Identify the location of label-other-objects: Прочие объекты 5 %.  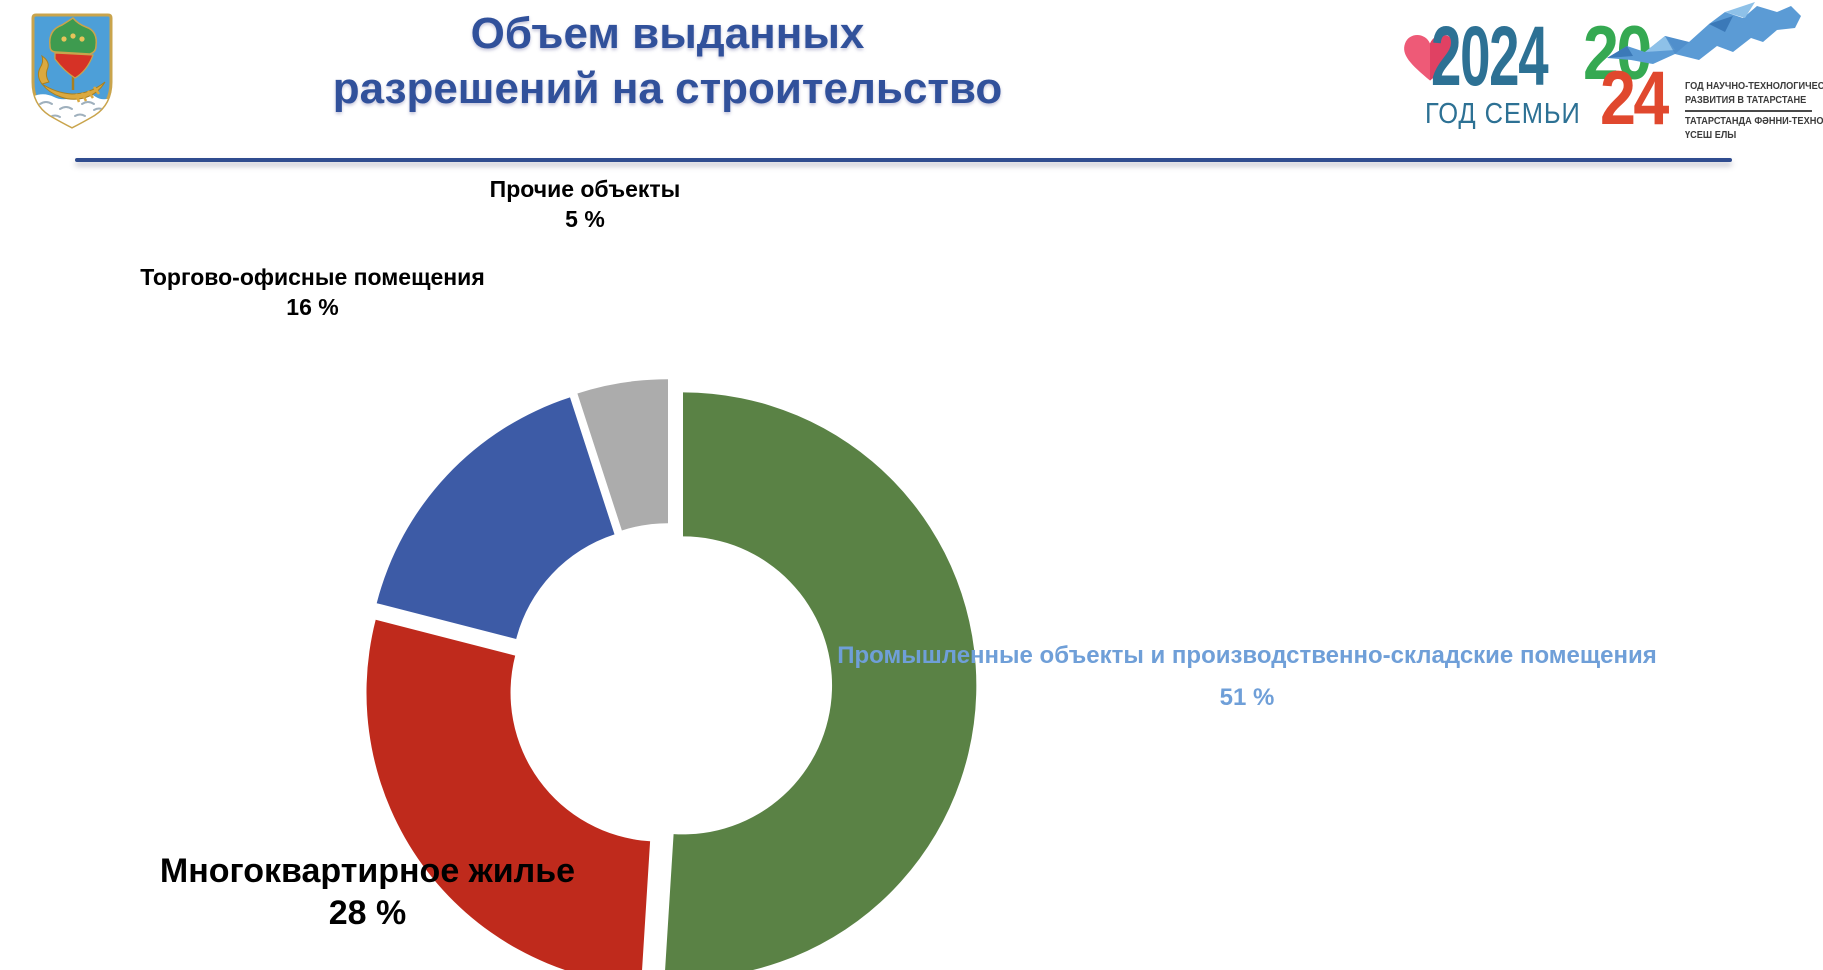
(585, 204).